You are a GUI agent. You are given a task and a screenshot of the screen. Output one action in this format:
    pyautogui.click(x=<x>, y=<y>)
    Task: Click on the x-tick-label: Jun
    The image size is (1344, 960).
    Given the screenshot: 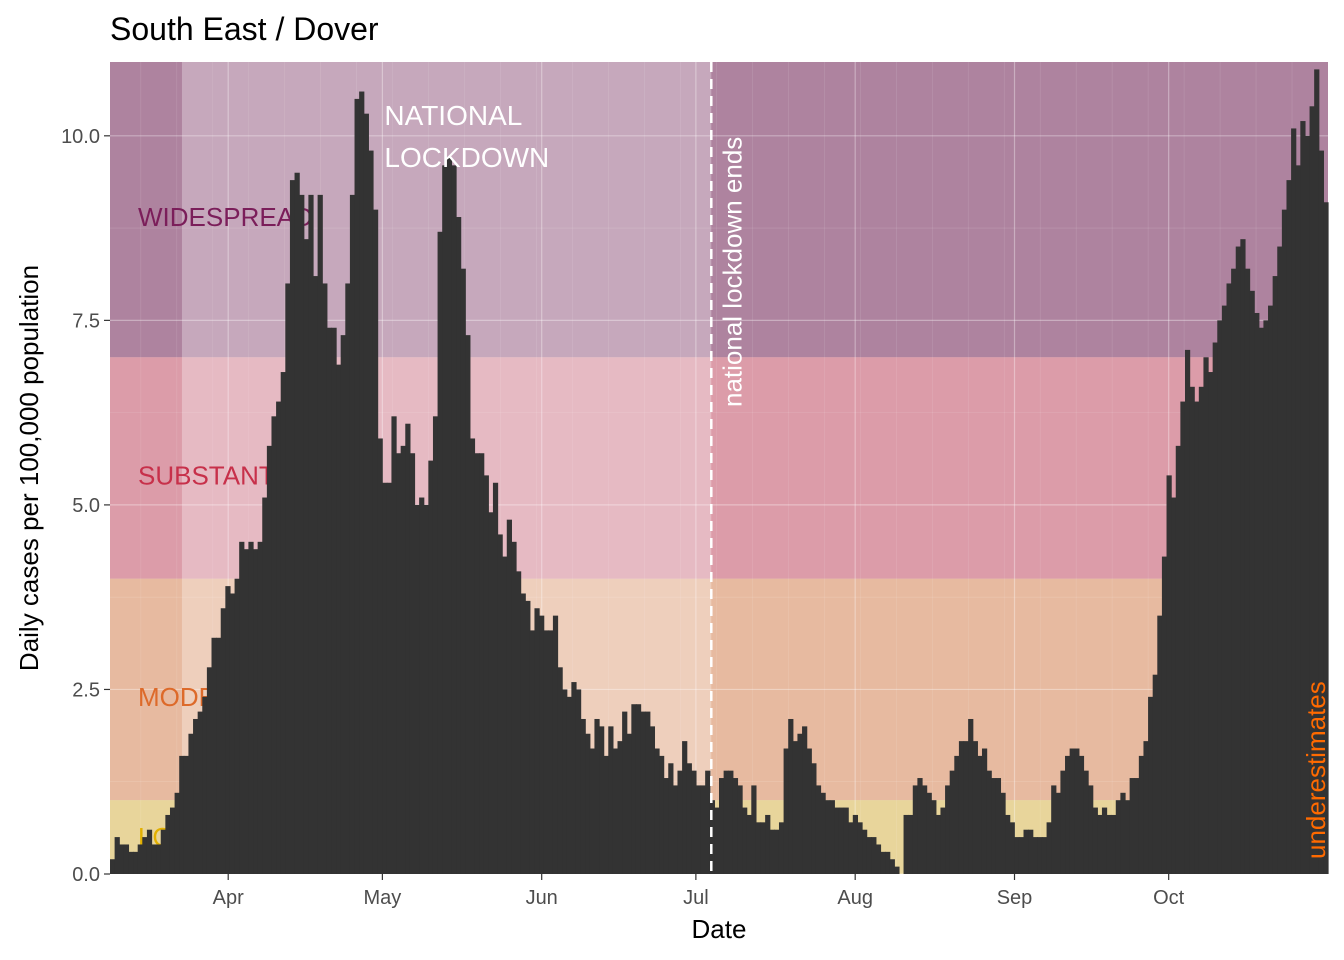 What is the action you would take?
    pyautogui.click(x=542, y=898)
    